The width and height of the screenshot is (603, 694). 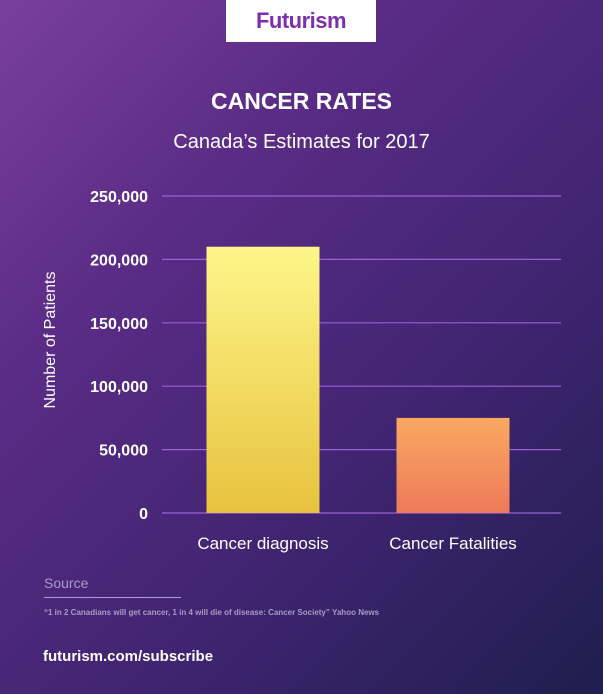 What do you see at coordinates (66, 583) in the screenshot?
I see `source-label: Source` at bounding box center [66, 583].